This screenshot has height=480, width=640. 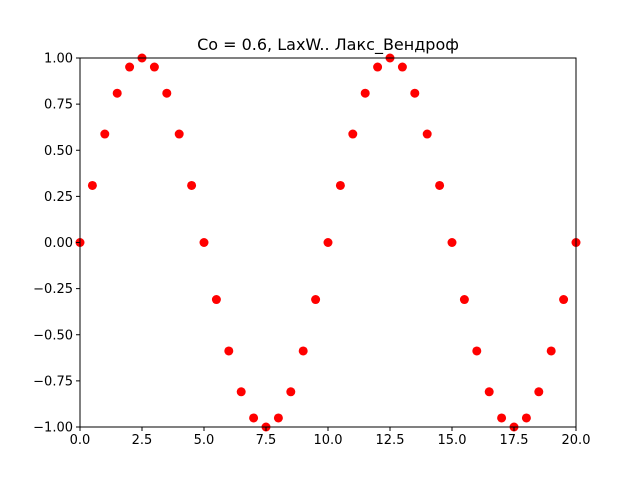 I want to click on x-tick-label: 2.5, so click(x=142, y=440).